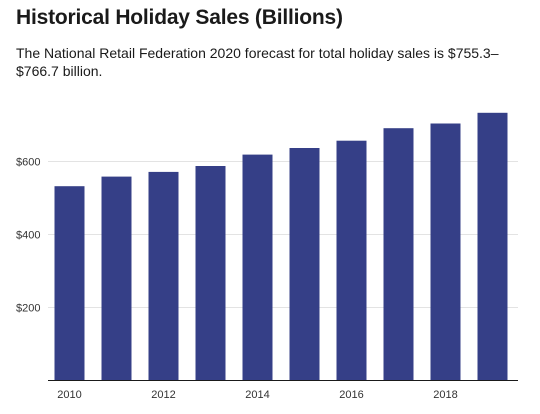 The image size is (540, 414). I want to click on bar-2013, so click(210, 273).